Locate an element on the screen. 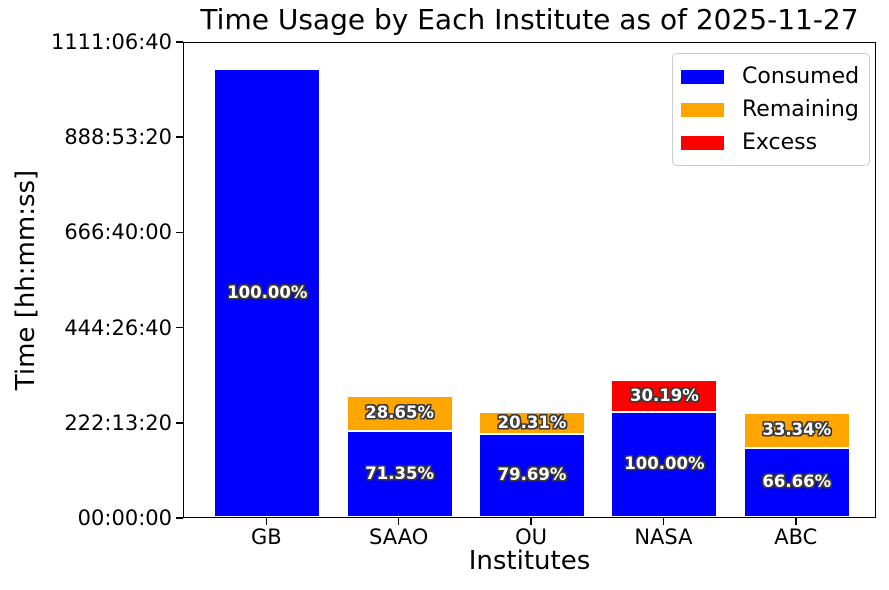 The width and height of the screenshot is (889, 590). legend-item-excess: Excess is located at coordinates (771, 142).